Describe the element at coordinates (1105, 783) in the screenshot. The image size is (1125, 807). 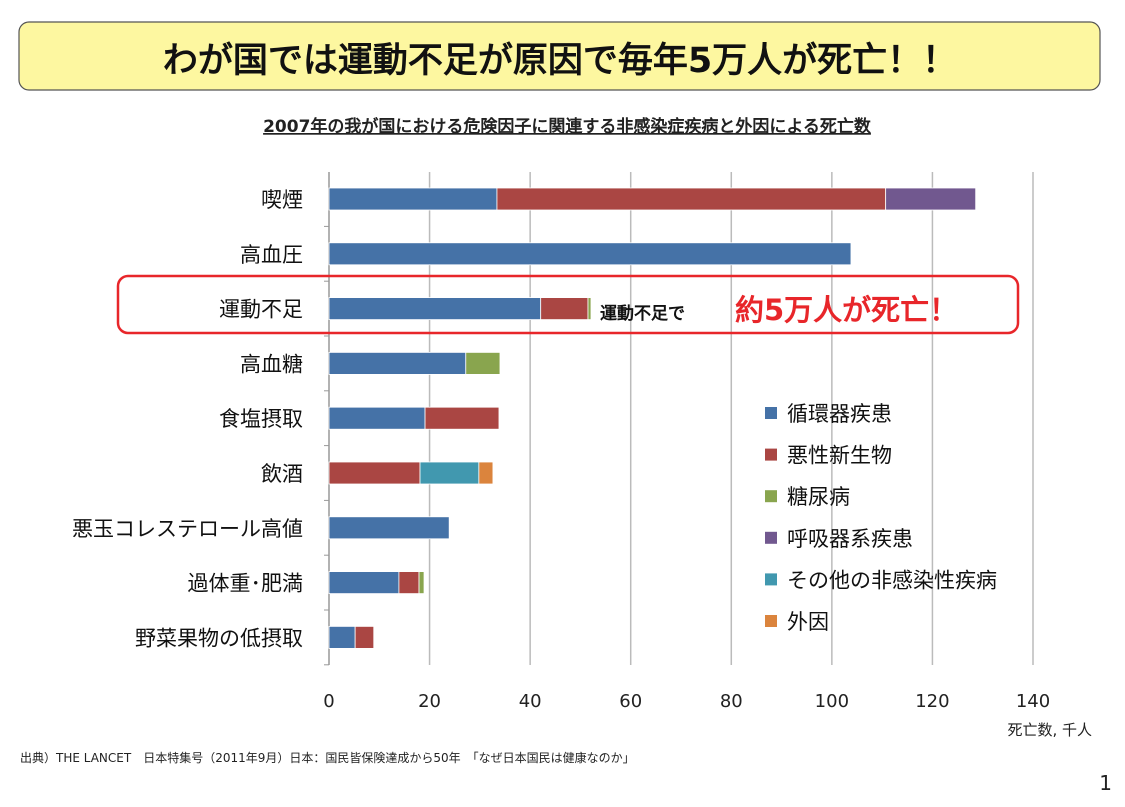
I see `page-number: 1` at that location.